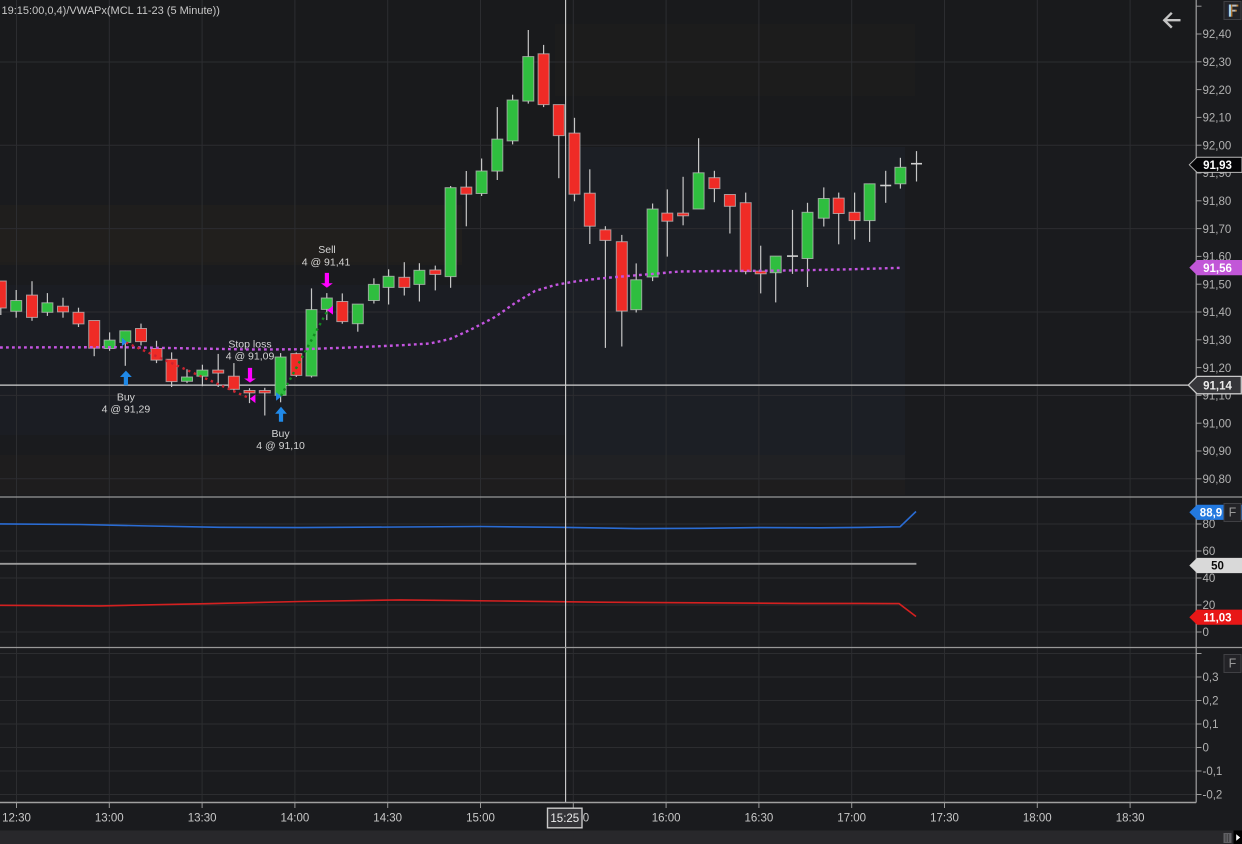 The height and width of the screenshot is (844, 1242). I want to click on svg-text: -0,2, so click(1213, 796).